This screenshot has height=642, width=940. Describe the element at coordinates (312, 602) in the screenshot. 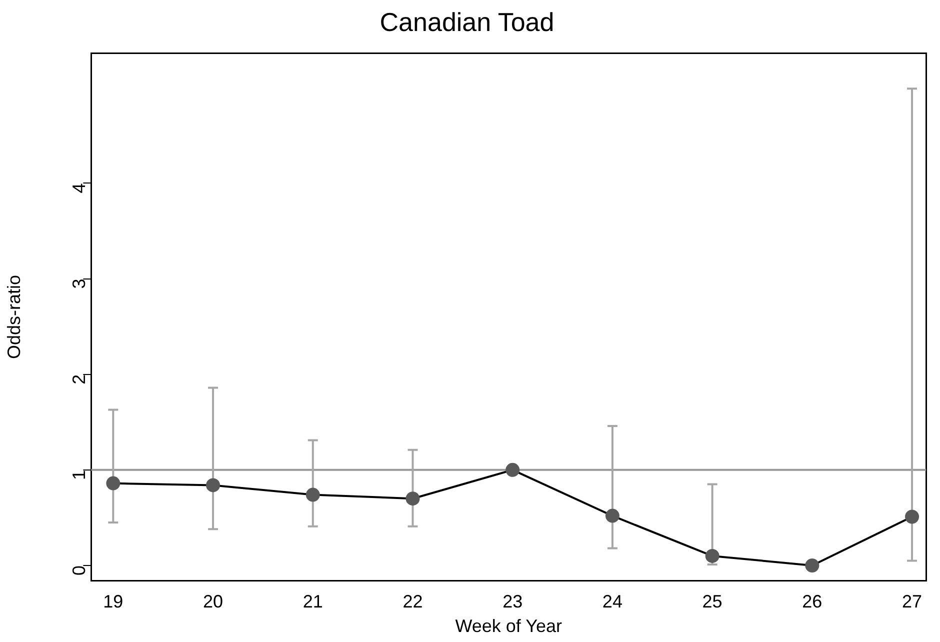

I see `x-tick-label: 21` at that location.